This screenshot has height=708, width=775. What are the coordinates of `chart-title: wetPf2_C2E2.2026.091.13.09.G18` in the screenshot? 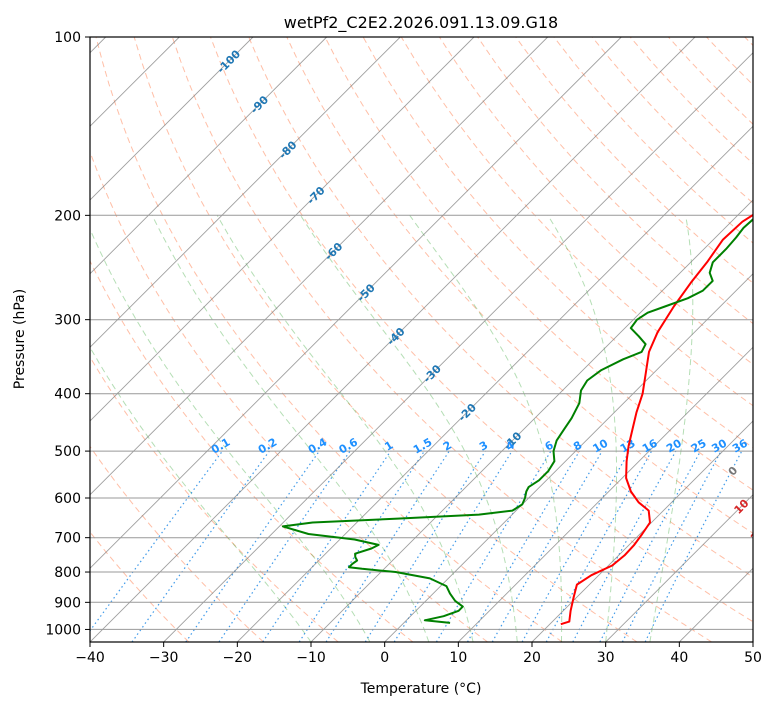 It's located at (421, 23).